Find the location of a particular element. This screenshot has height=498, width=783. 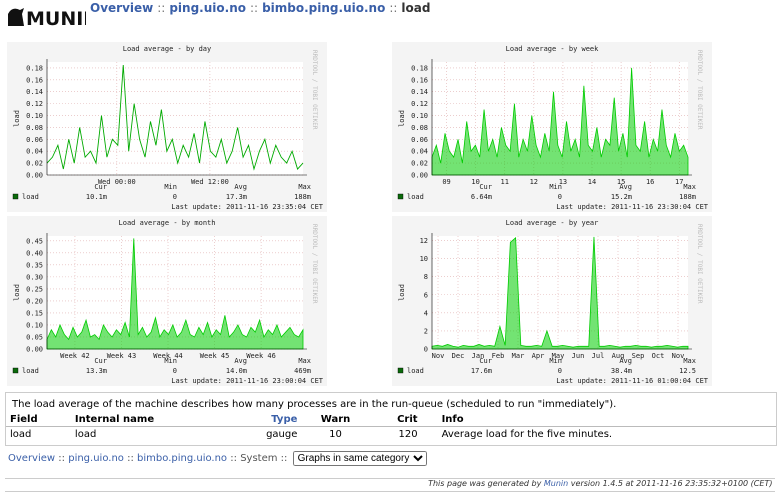

td: Average load for the five minutes. is located at coordinates (527, 434).